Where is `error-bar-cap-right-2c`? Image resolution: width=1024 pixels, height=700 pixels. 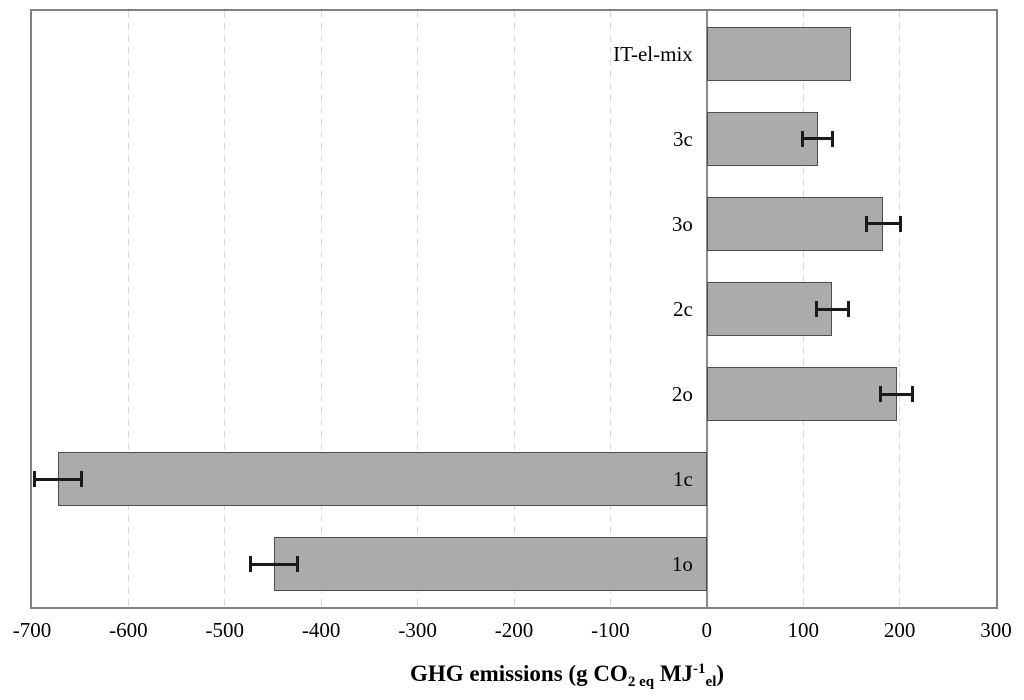 error-bar-cap-right-2c is located at coordinates (848, 309).